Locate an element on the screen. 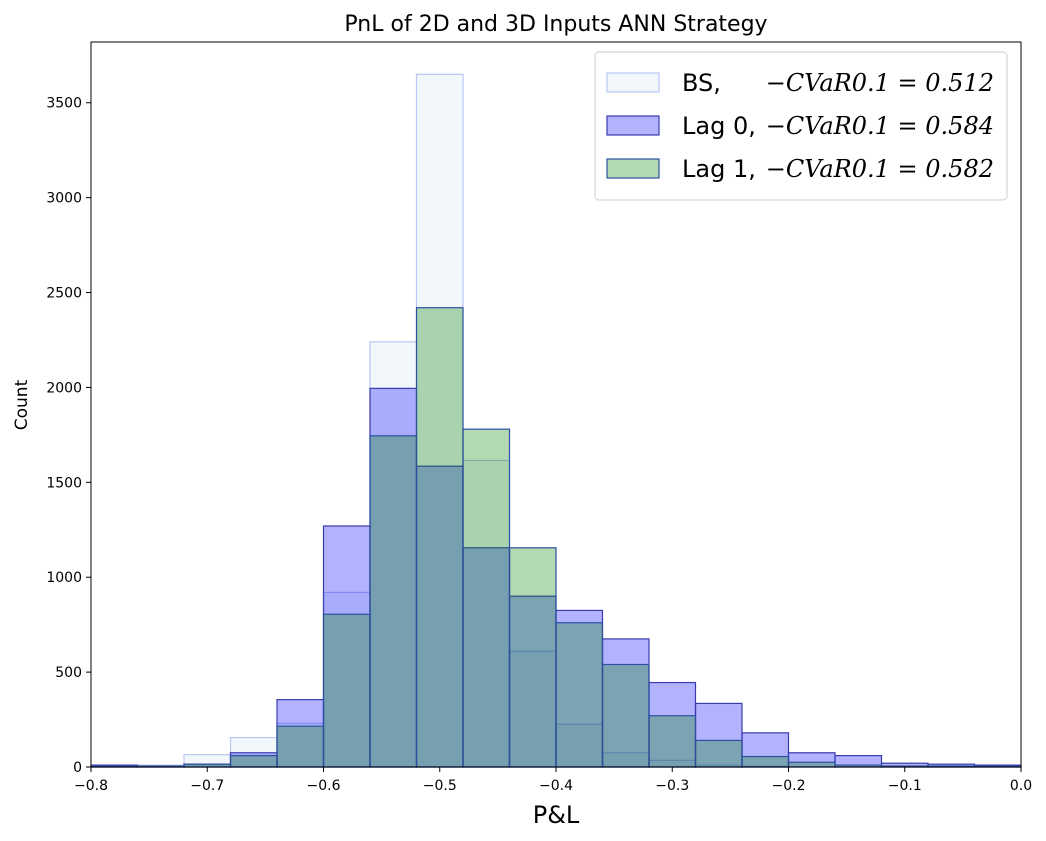  x-axis-label: P&L is located at coordinates (556, 815).